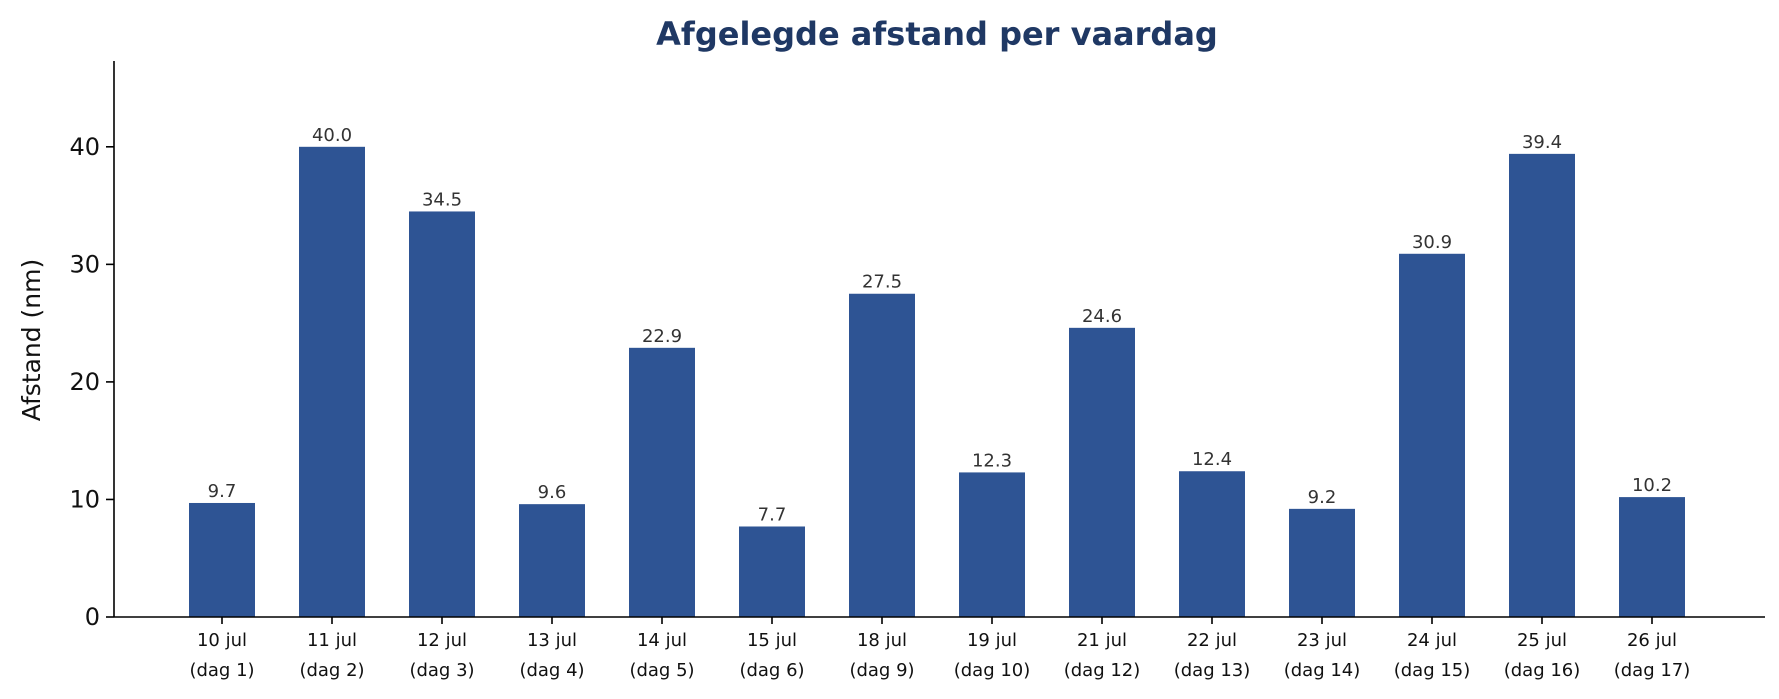  Describe the element at coordinates (937, 34) in the screenshot. I see `chart-title: Afgelegde afstand per vaardag` at that location.